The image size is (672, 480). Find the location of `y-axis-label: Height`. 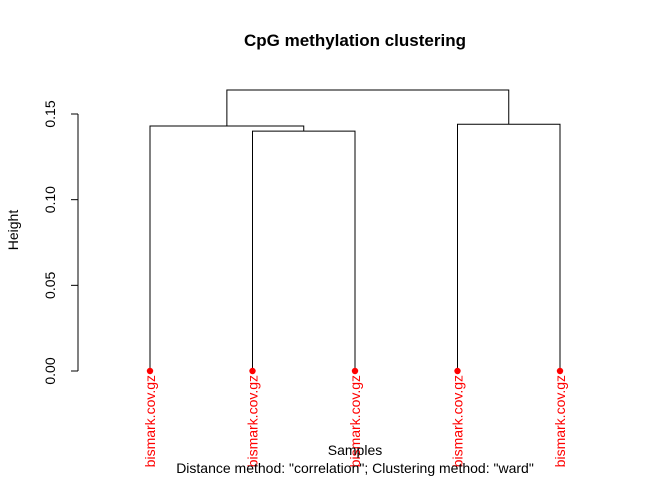

y-axis-label: Height is located at coordinates (13, 230).